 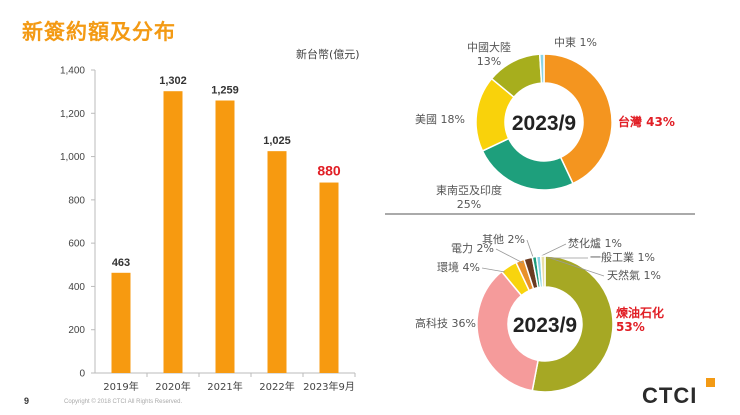 What do you see at coordinates (329, 386) in the screenshot?
I see `x-tick-label: 2023年9月` at bounding box center [329, 386].